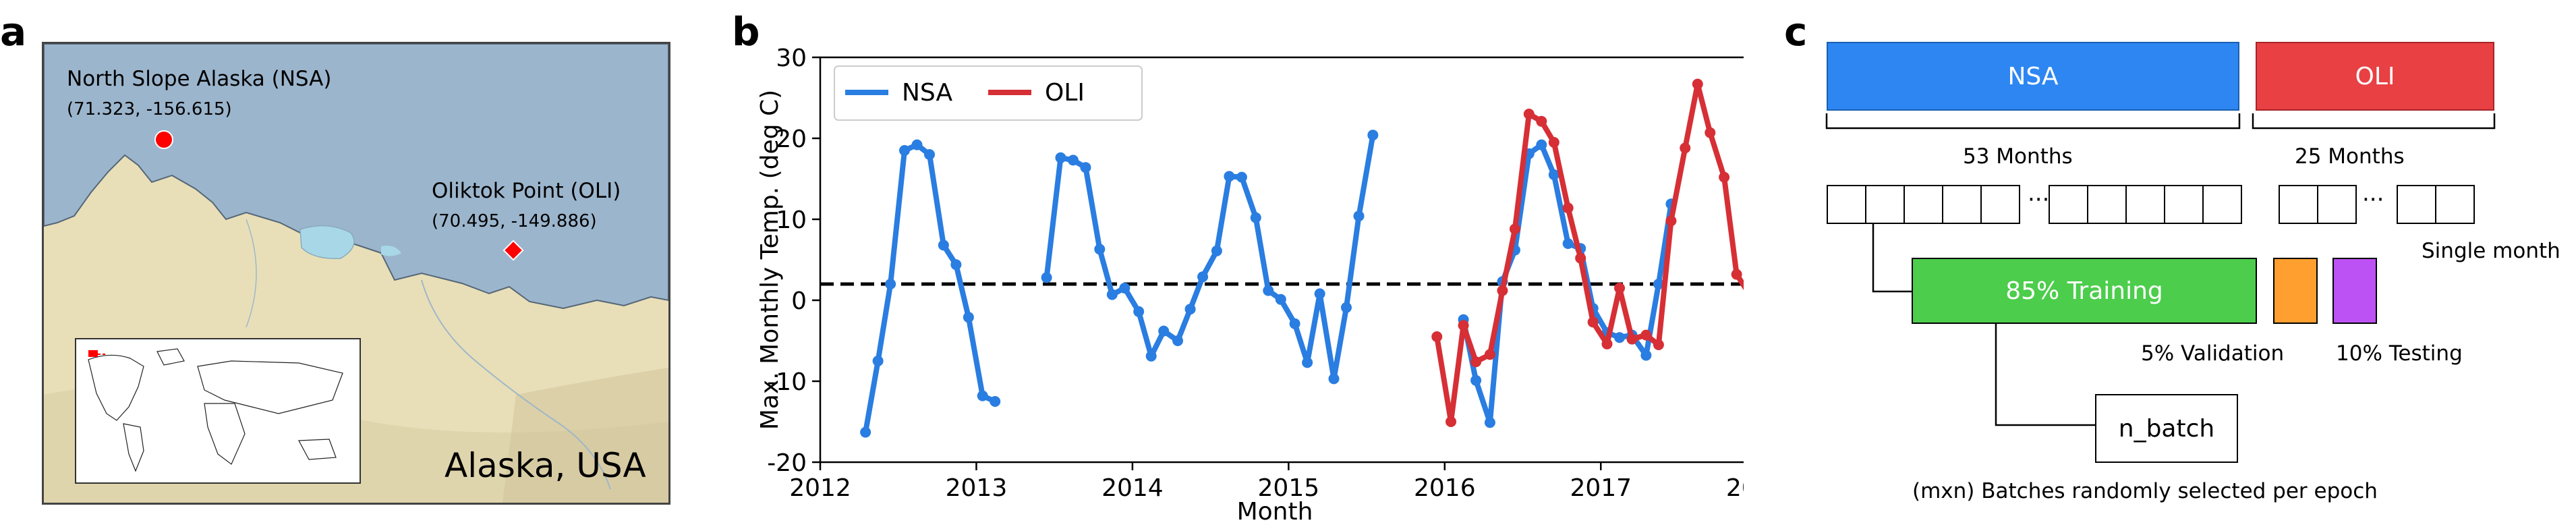 This screenshot has width=2576, height=531. What do you see at coordinates (391, 251) in the screenshot?
I see `coastal-lagoon` at bounding box center [391, 251].